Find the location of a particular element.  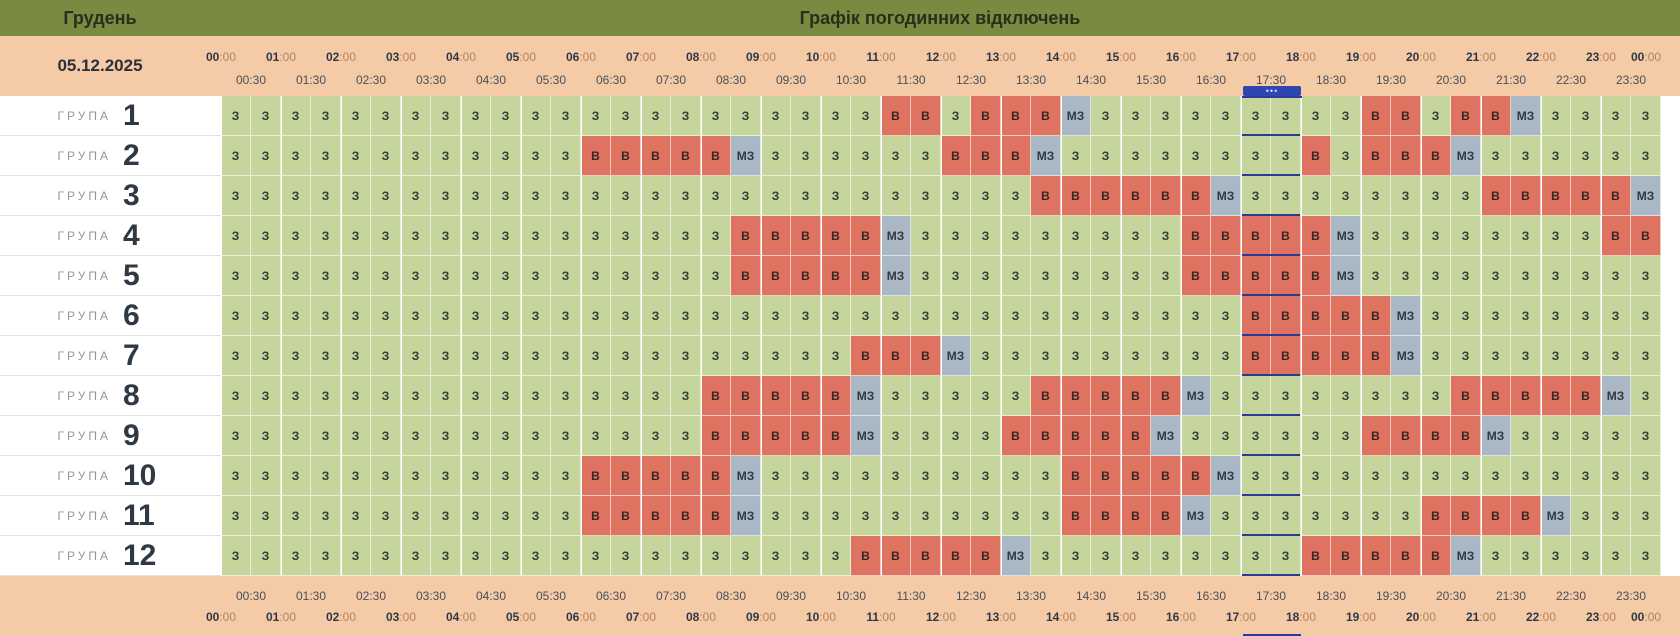

hour-tick-label: 21:00 is located at coordinates (1481, 57).